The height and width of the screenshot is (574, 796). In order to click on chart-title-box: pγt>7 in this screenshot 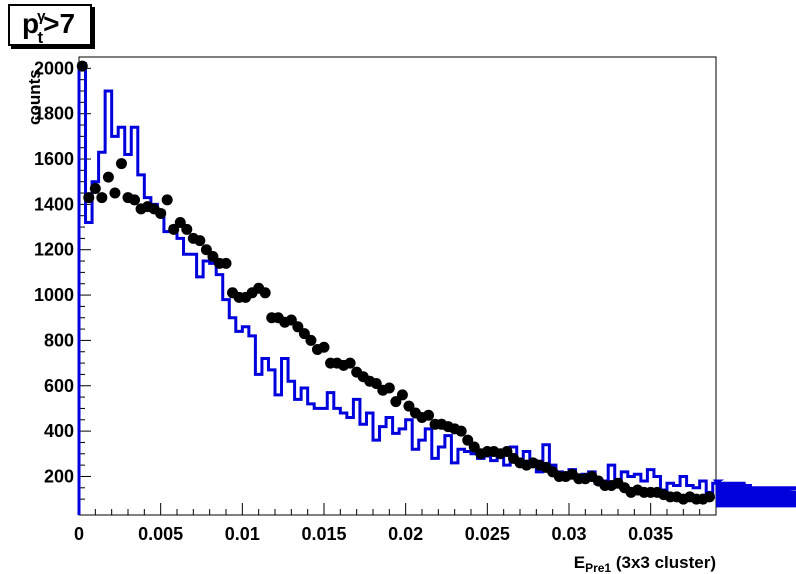, I will do `click(50, 25)`.